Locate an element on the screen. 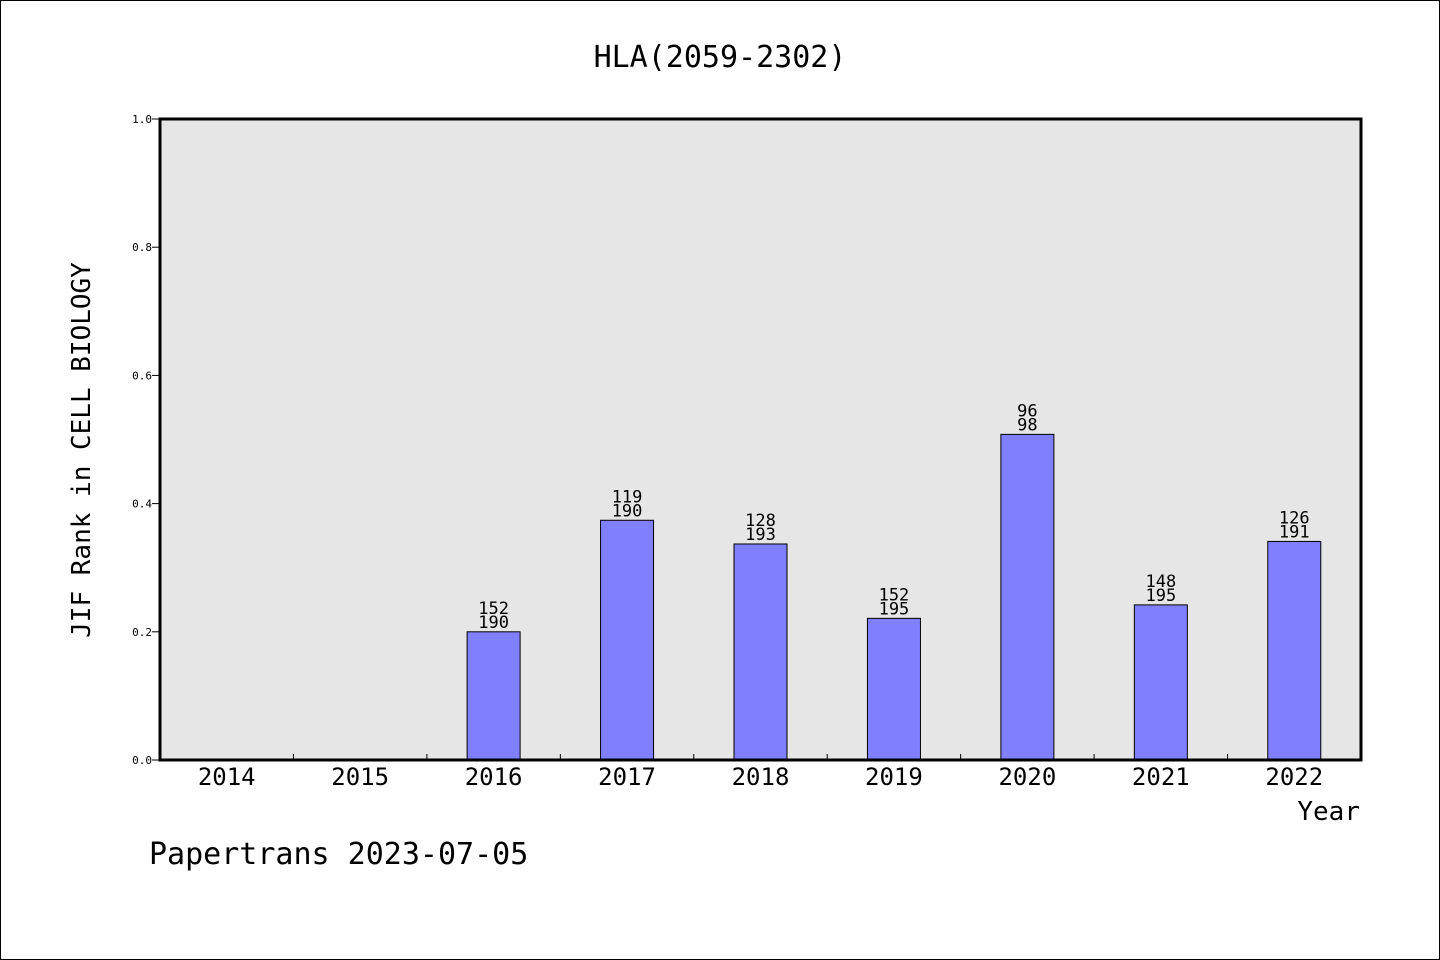 Image resolution: width=1440 pixels, height=960 pixels. y-tick-label: 0.6 is located at coordinates (142, 375).